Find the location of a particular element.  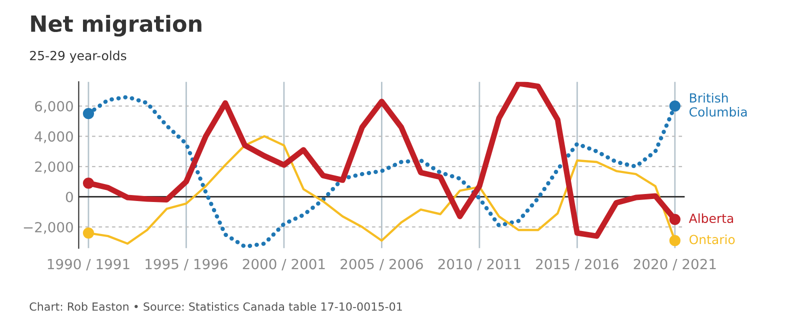

series-label: Alberta is located at coordinates (711, 218).